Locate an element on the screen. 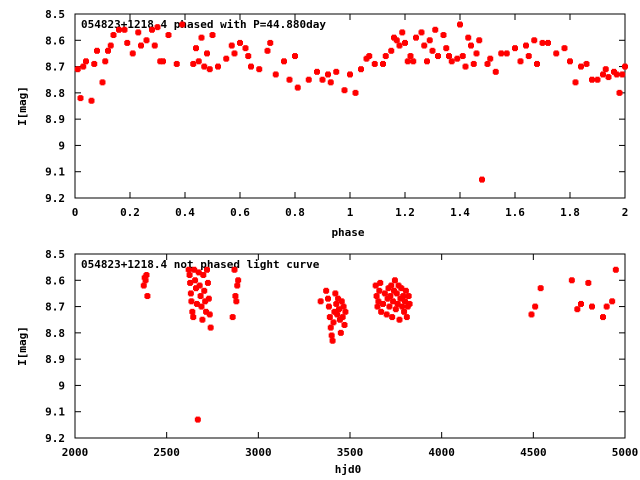 The image size is (640, 480). x-tick-label: 2 is located at coordinates (625, 212).